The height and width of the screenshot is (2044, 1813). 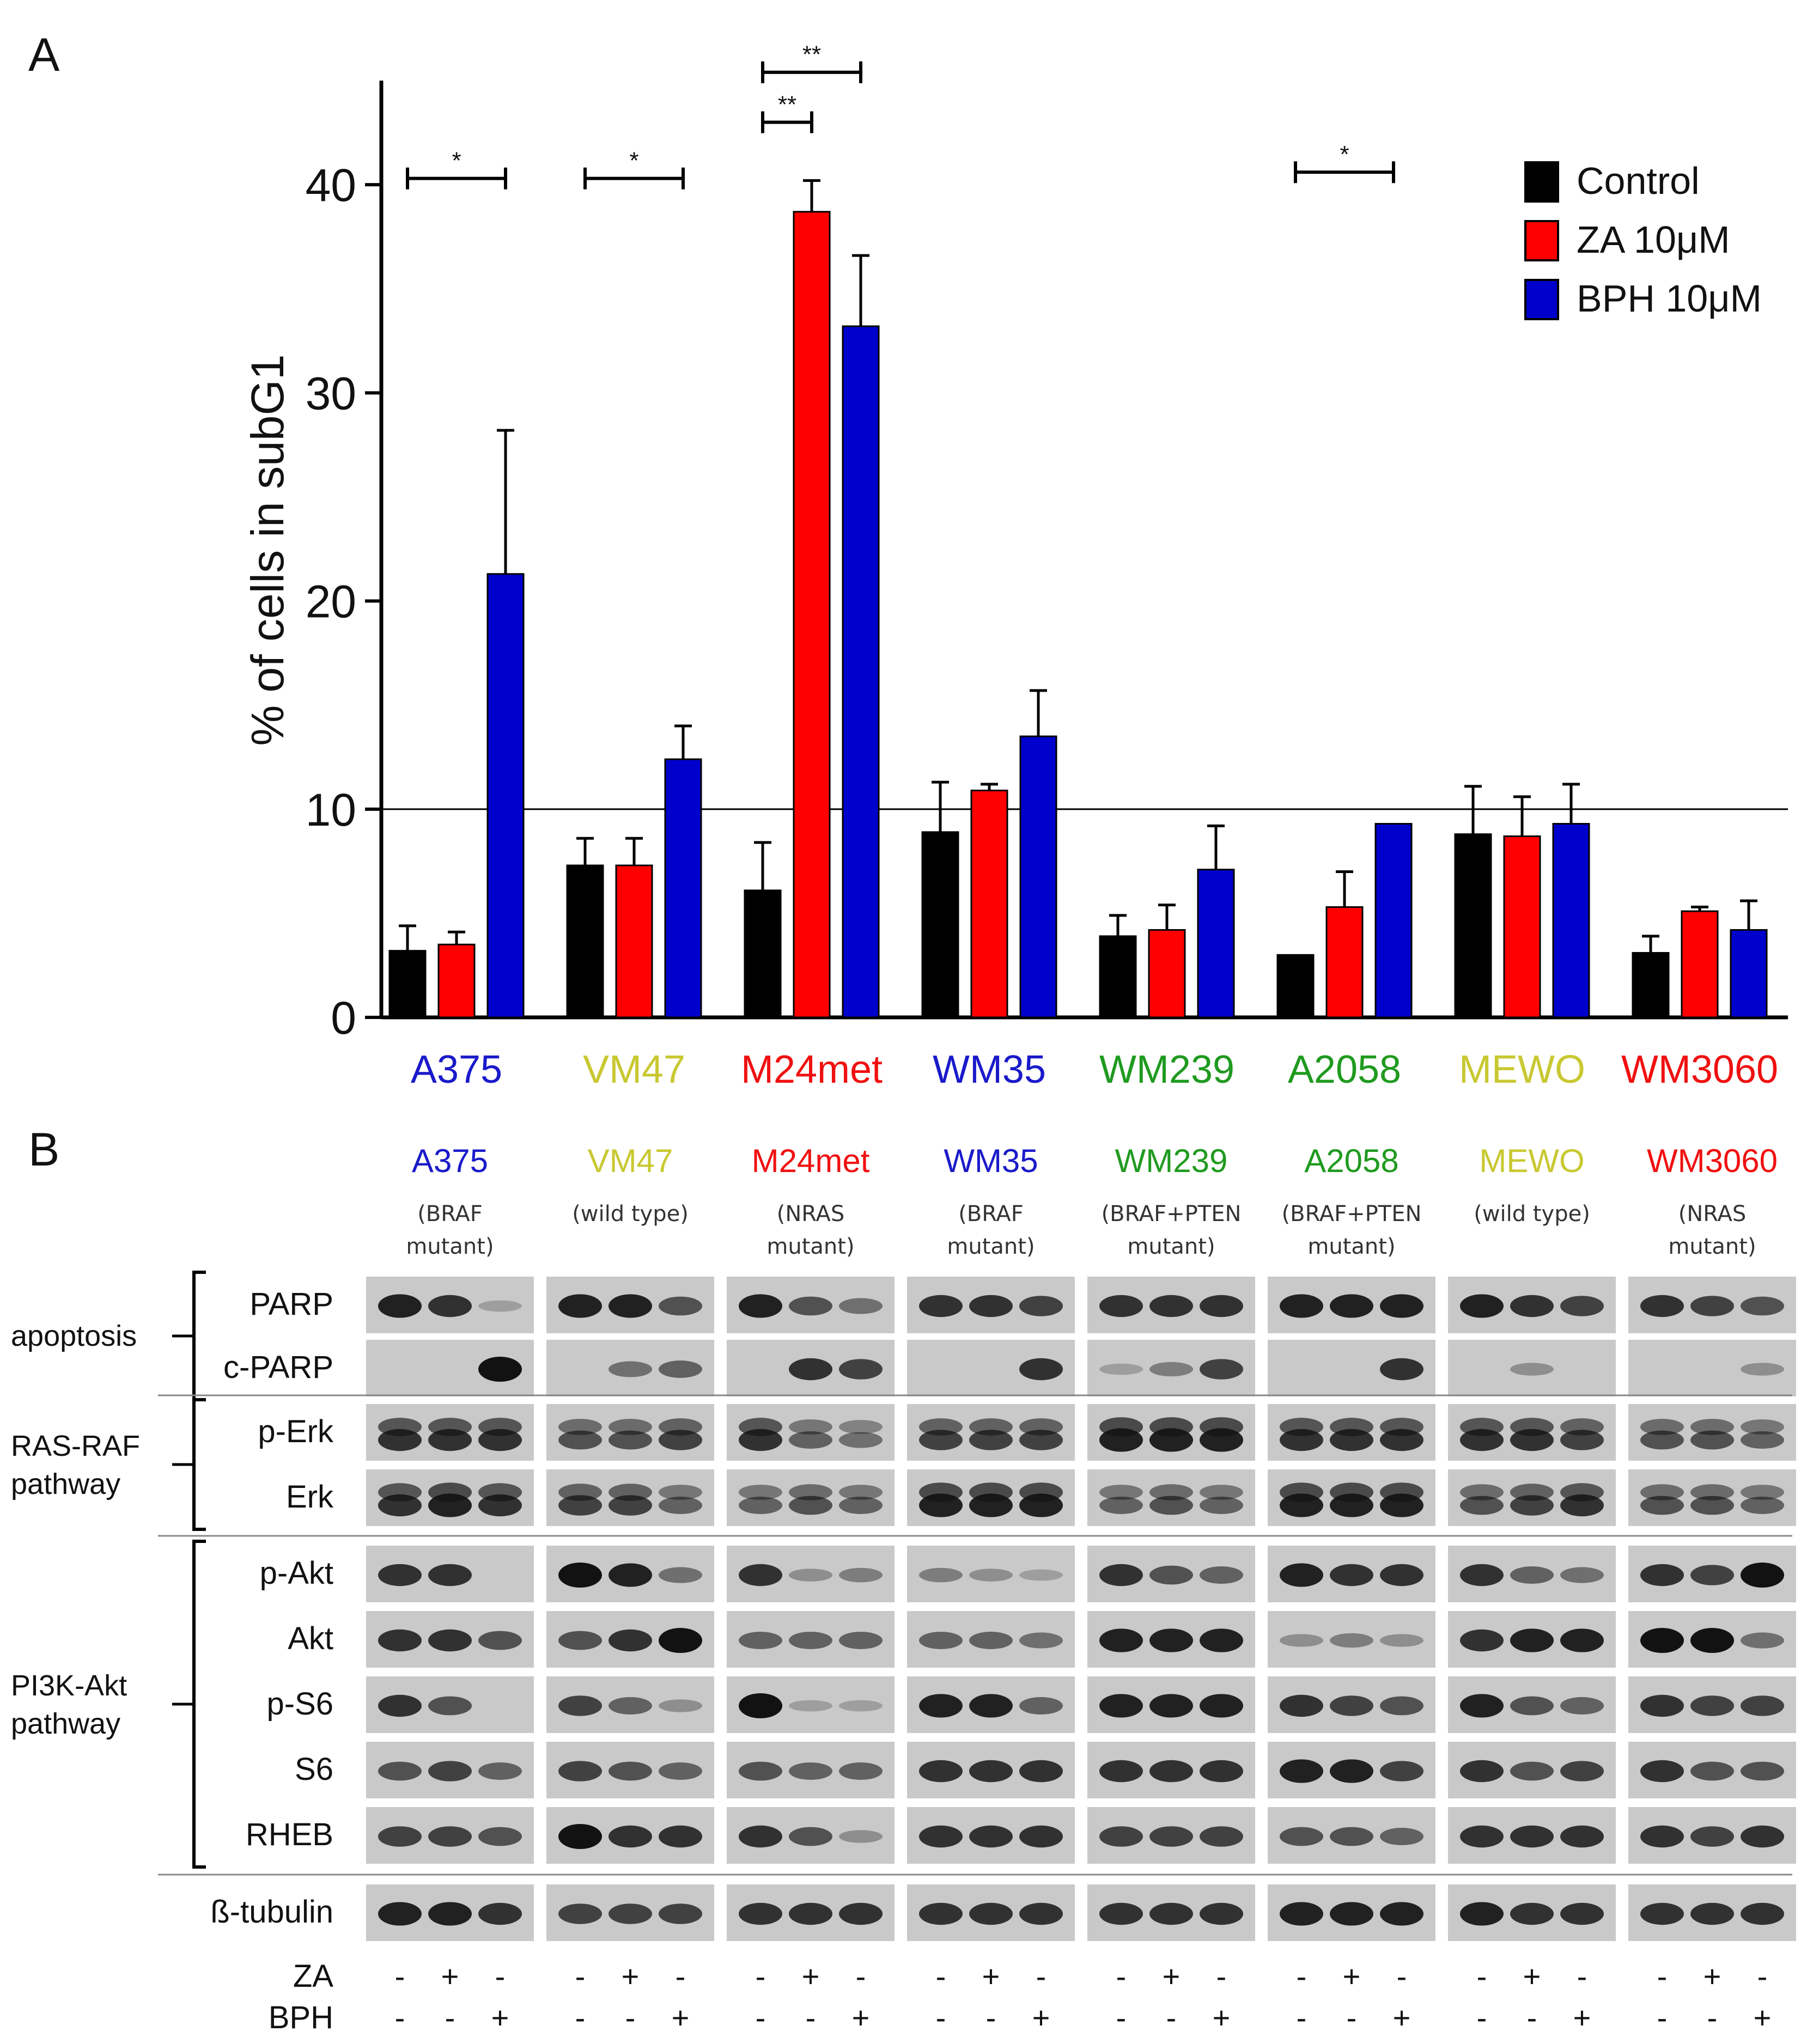 What do you see at coordinates (314, 1770) in the screenshot?
I see `protein-label: S6` at bounding box center [314, 1770].